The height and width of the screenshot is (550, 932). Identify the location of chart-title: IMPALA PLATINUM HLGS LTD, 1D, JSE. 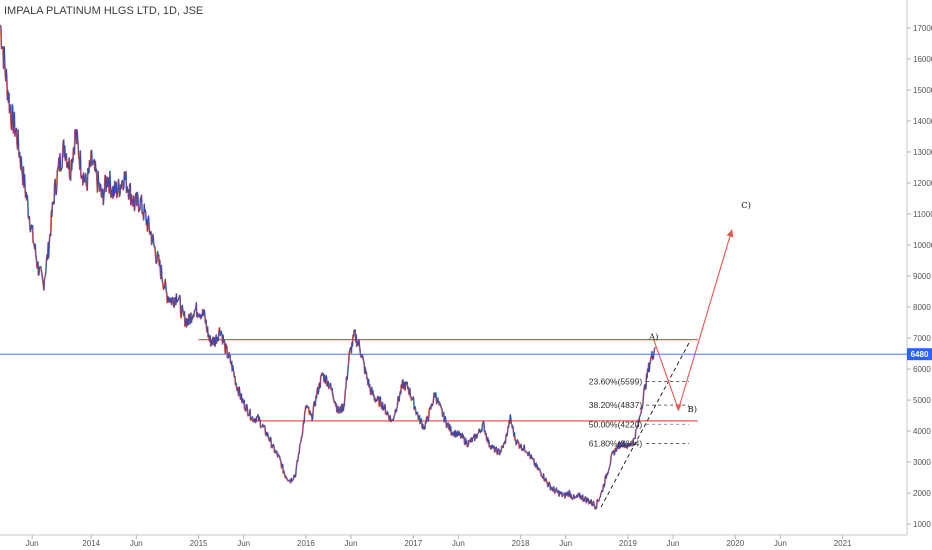
(103, 11).